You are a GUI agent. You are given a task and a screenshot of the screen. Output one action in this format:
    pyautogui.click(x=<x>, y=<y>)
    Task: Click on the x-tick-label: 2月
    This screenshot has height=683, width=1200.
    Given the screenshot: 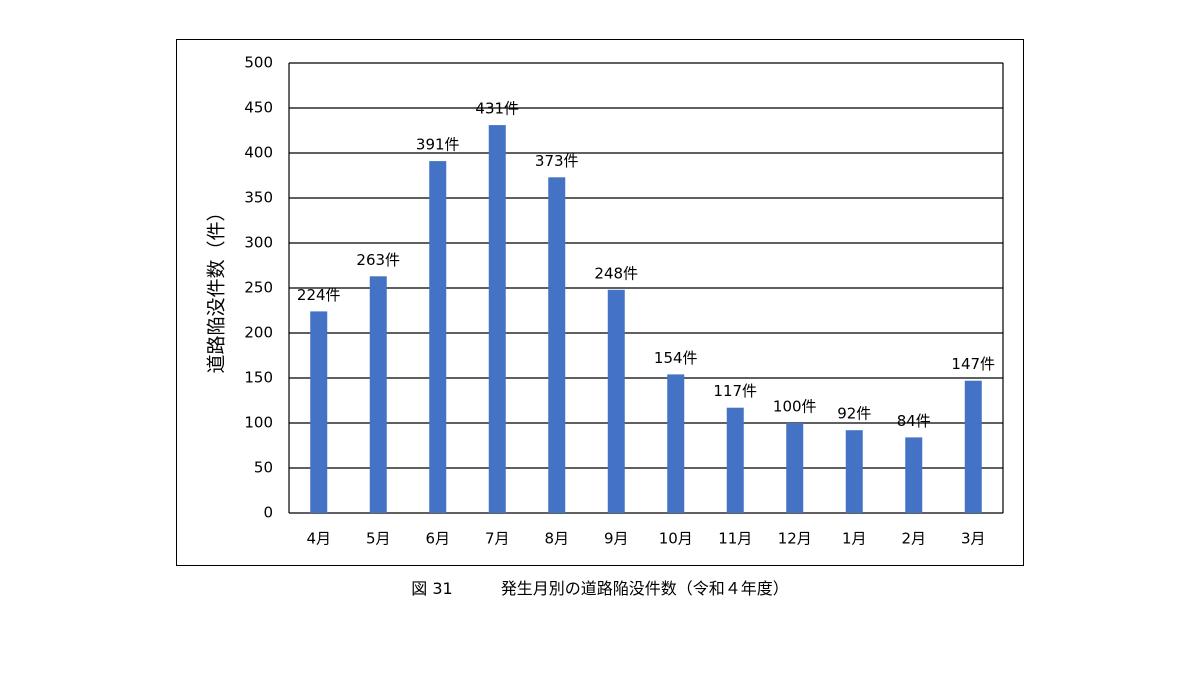 What is the action you would take?
    pyautogui.click(x=913, y=539)
    